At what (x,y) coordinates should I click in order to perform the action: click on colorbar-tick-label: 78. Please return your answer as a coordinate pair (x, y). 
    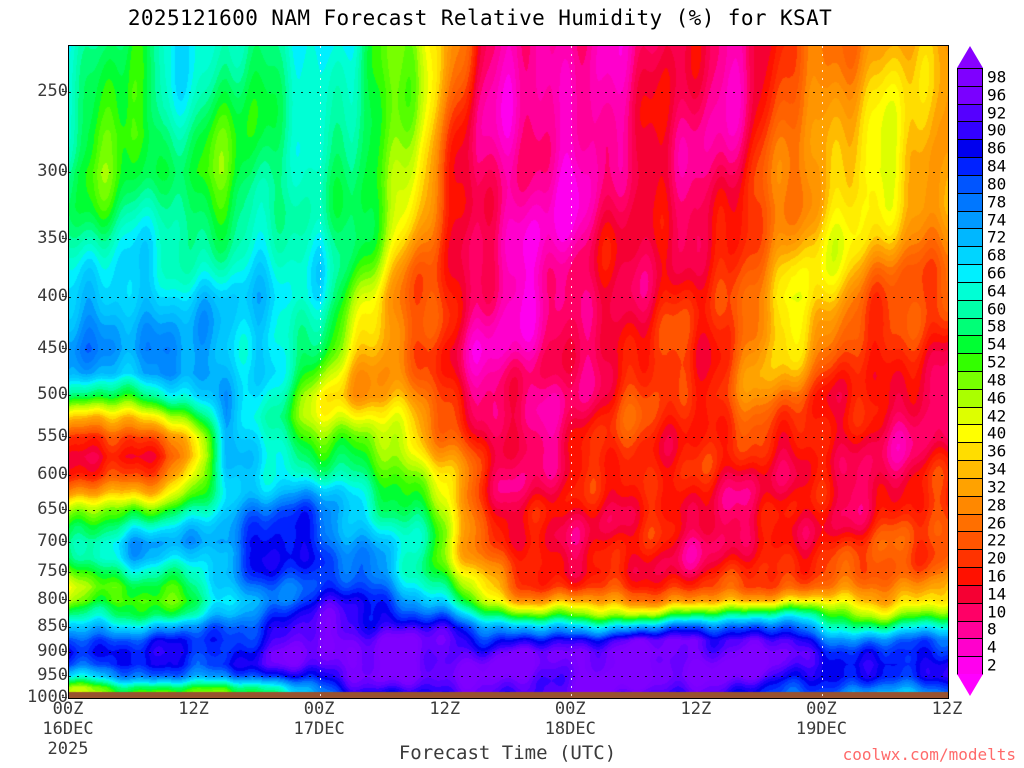
    Looking at the image, I should click on (997, 202).